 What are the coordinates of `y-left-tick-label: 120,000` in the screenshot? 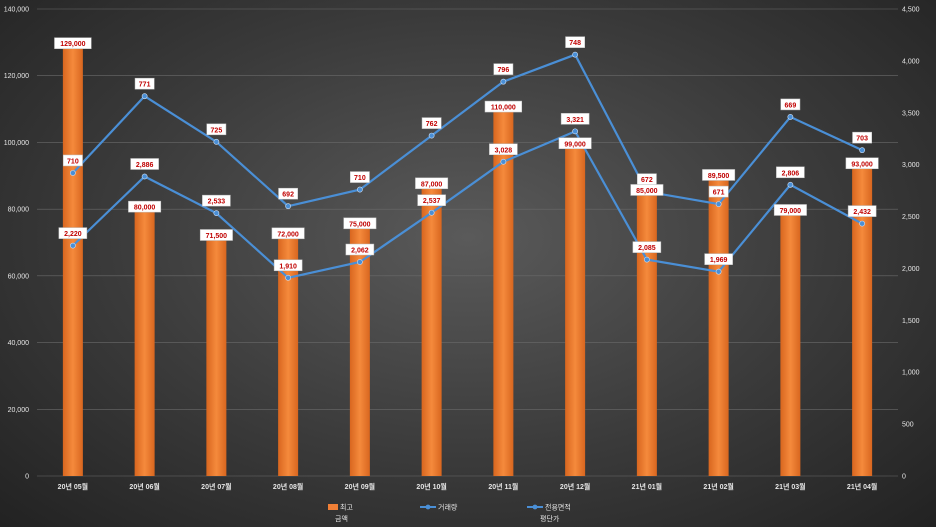 It's located at (16, 76).